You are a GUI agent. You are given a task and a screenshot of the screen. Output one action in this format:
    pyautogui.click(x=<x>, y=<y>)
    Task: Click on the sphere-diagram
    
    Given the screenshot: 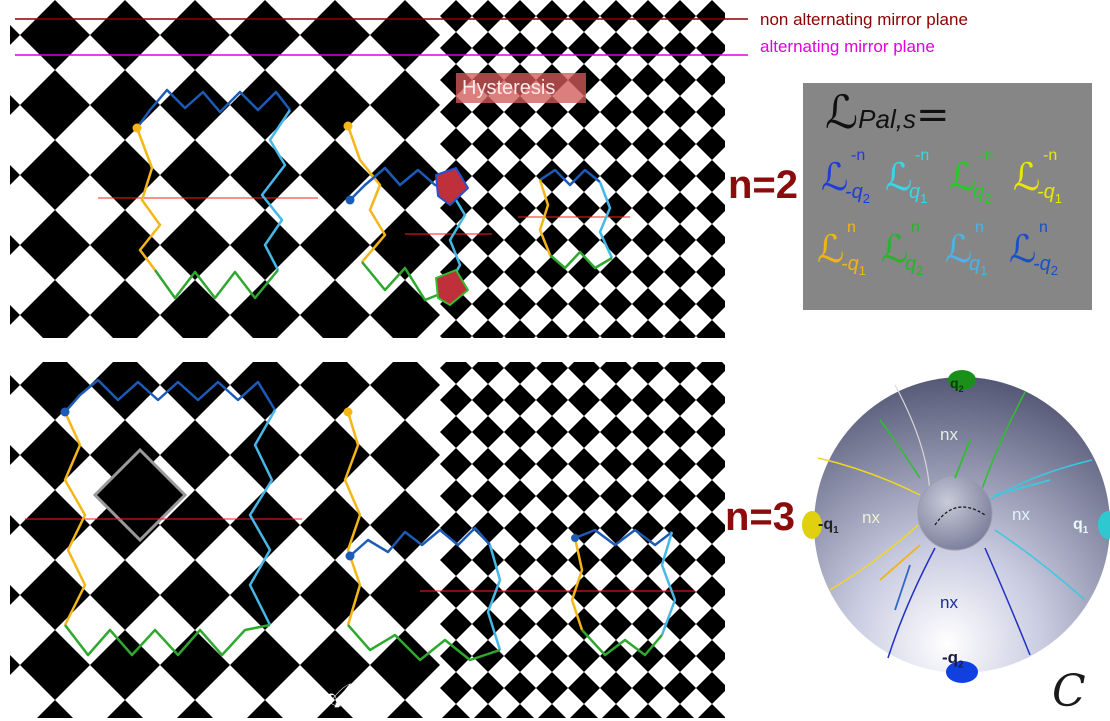 What is the action you would take?
    pyautogui.click(x=956, y=526)
    